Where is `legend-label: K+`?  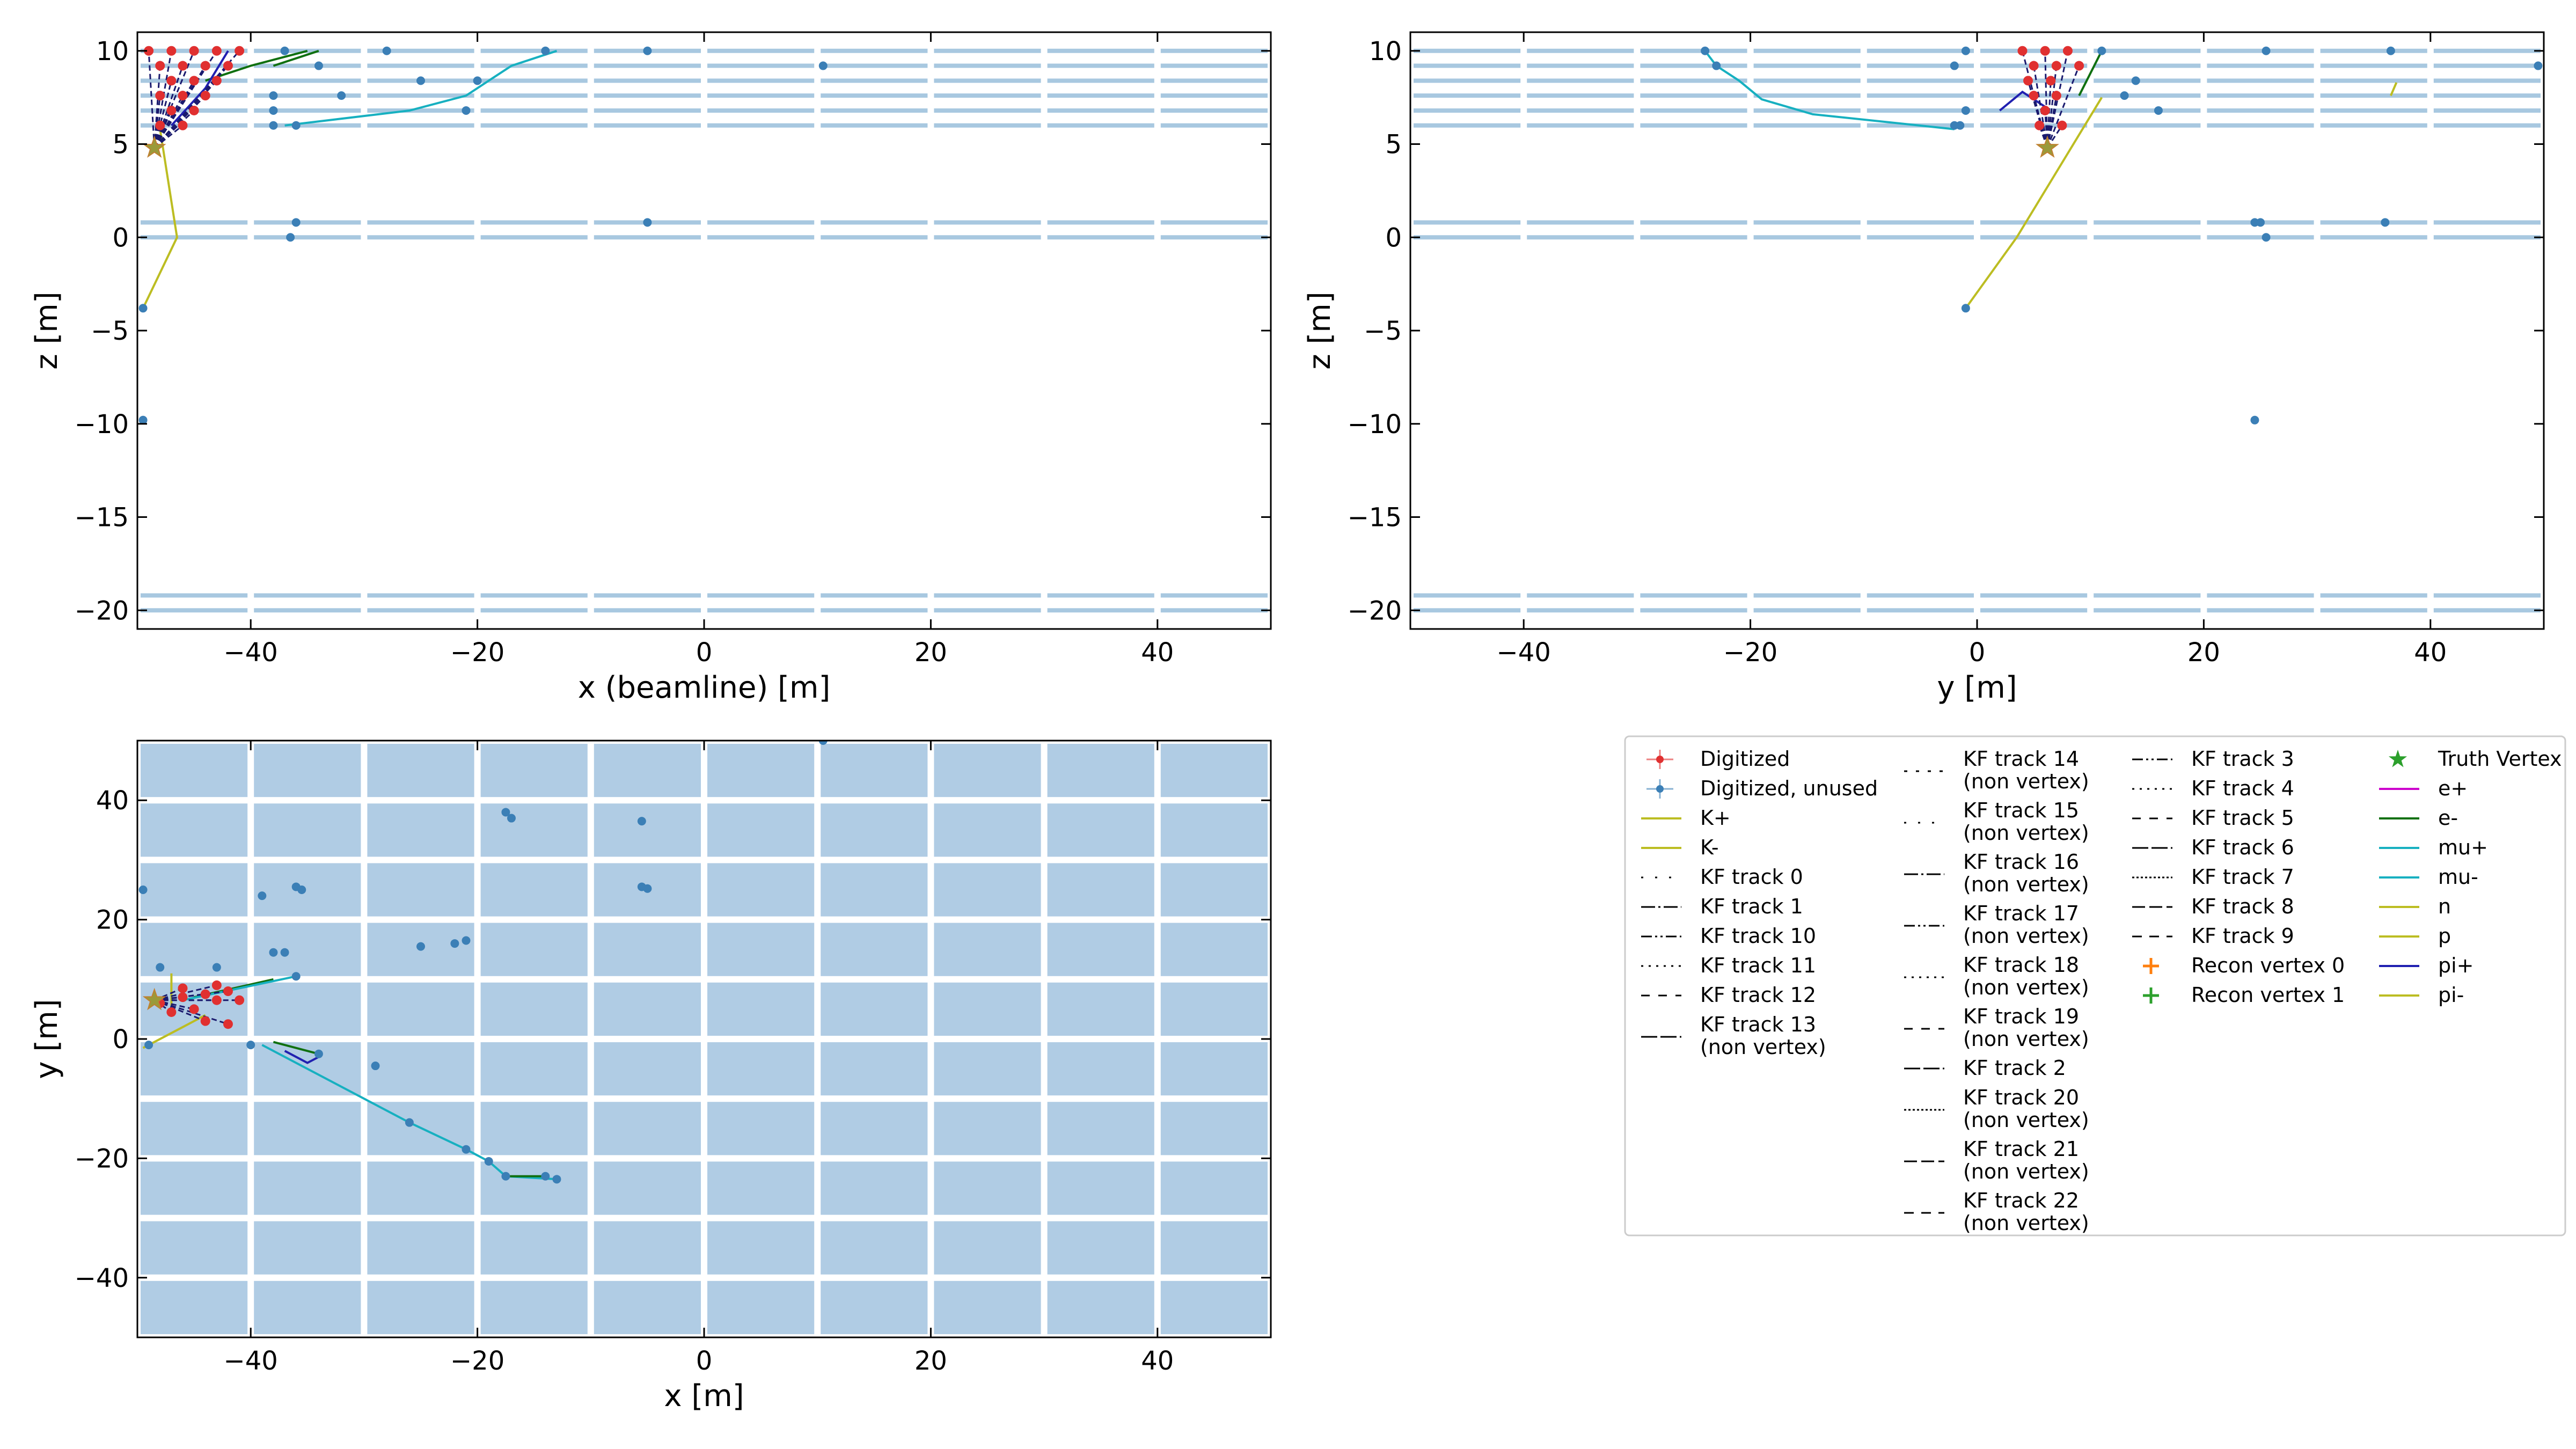 legend-label: K+ is located at coordinates (1715, 818).